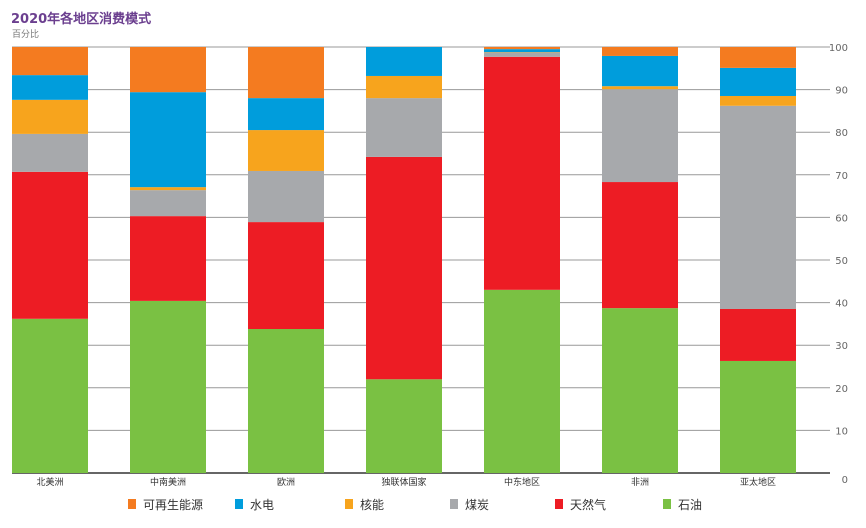 This screenshot has width=866, height=528. I want to click on x-category-label: 独联体国家, so click(403, 482).